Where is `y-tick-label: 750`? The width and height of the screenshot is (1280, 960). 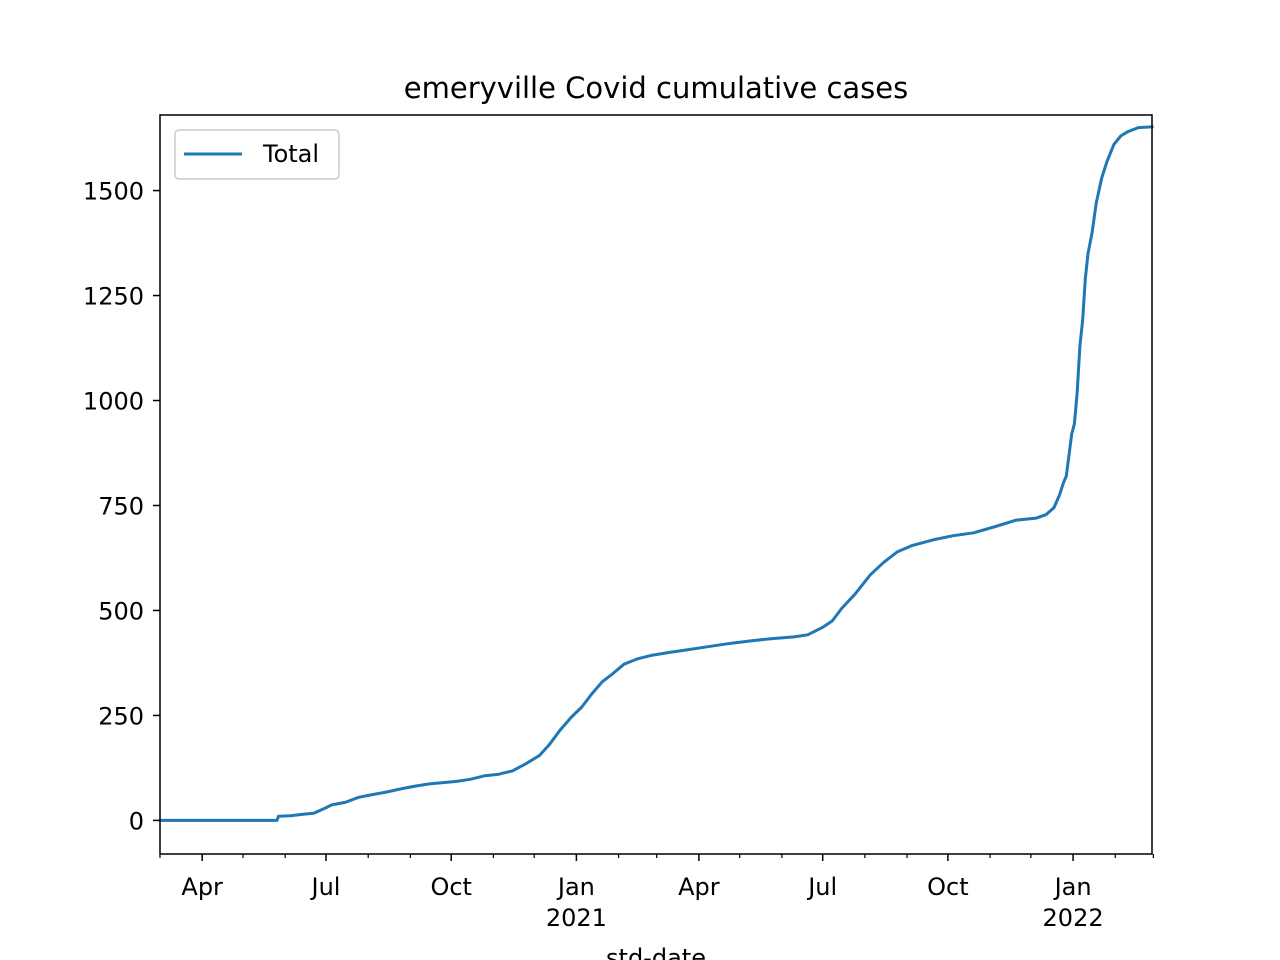
y-tick-label: 750 is located at coordinates (121, 506).